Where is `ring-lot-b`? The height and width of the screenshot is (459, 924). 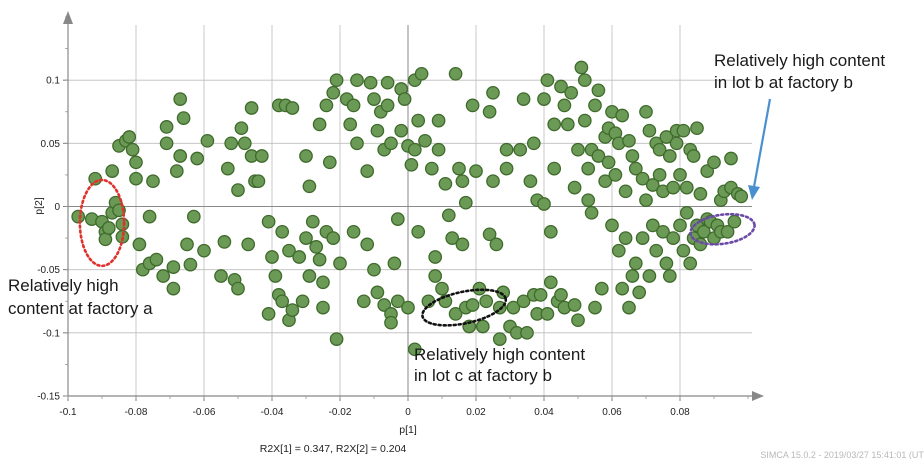
ring-lot-b is located at coordinates (722, 229).